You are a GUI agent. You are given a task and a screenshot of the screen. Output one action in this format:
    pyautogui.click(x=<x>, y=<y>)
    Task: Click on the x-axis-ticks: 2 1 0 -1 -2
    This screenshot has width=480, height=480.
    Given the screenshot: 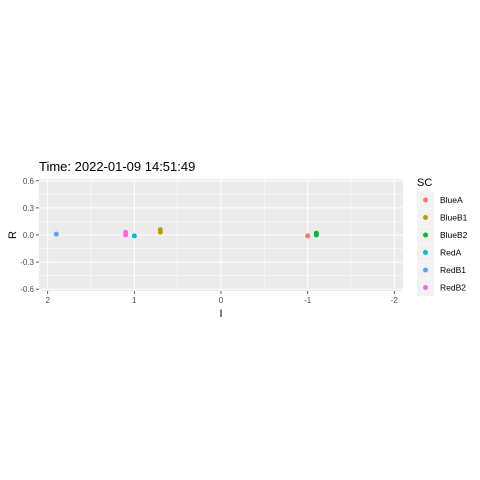 What is the action you would take?
    pyautogui.click(x=221, y=298)
    